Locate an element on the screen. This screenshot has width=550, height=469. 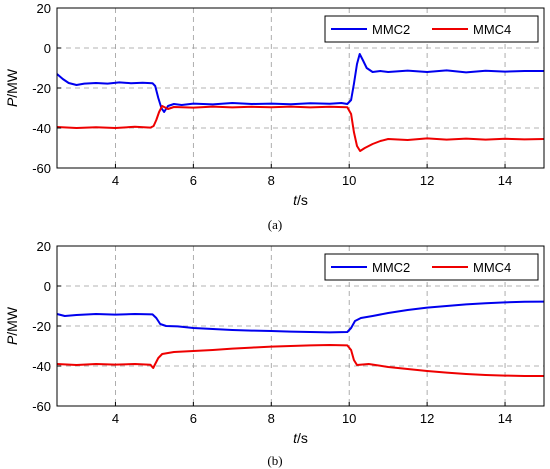
panel-caption: (a) is located at coordinates (275, 224).